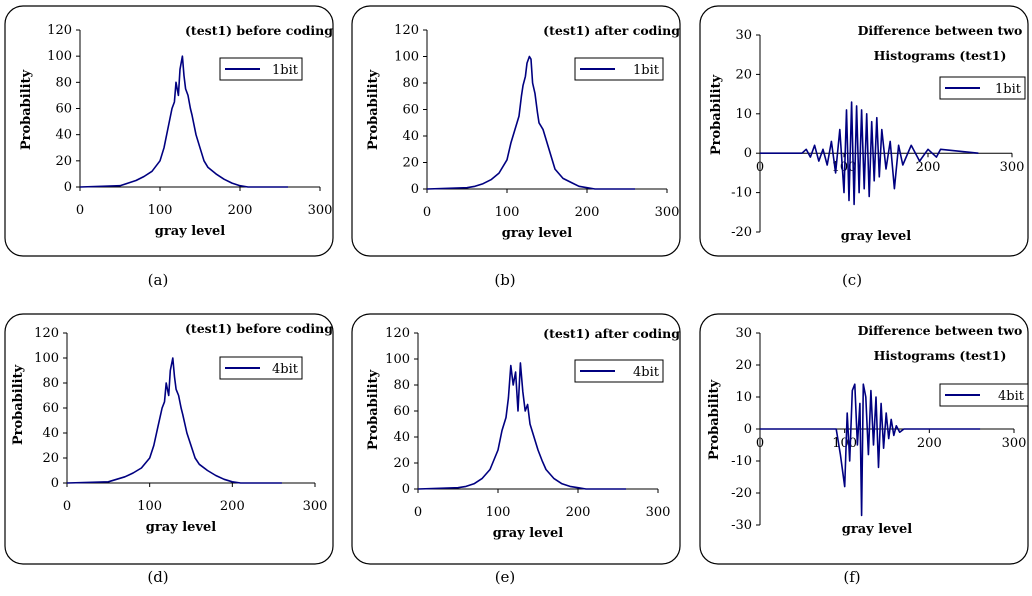  What do you see at coordinates (743, 114) in the screenshot?
I see `y-tick-label: 10` at bounding box center [743, 114].